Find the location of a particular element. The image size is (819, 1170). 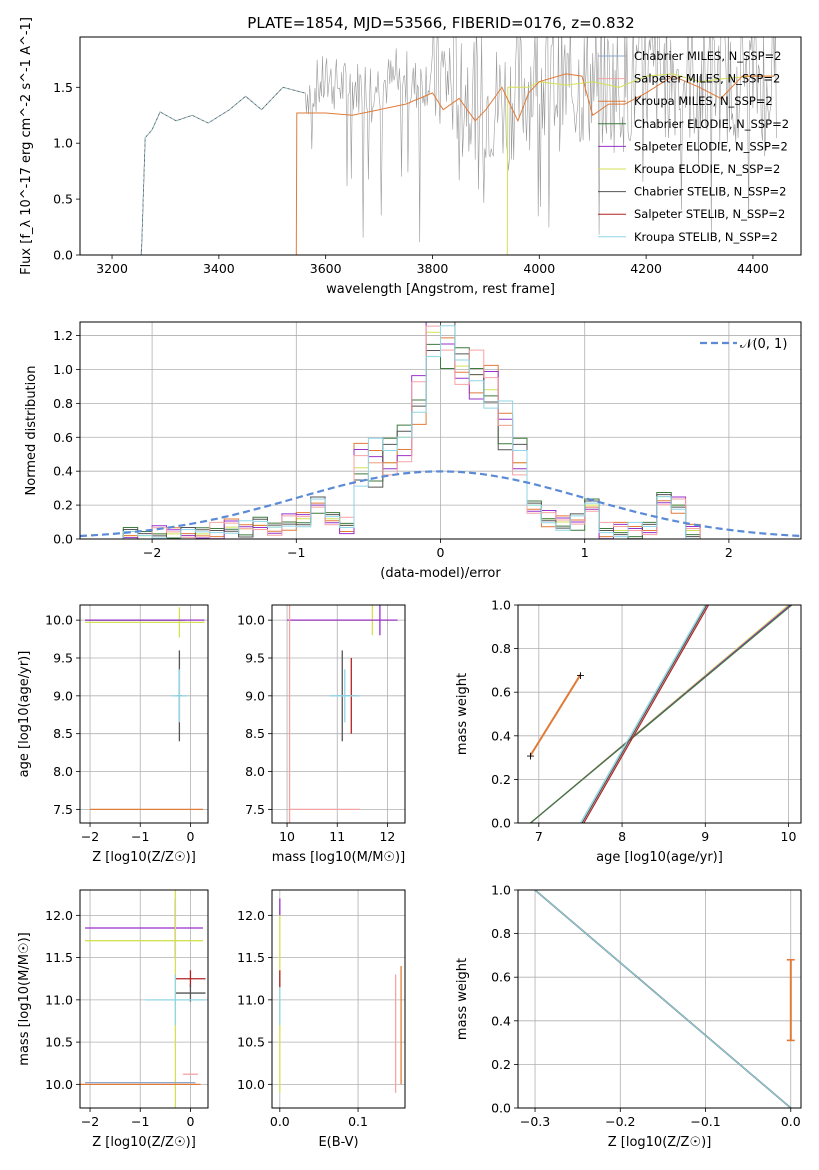

legend-entry: Kroupa MILES, N_SSP=2 is located at coordinates (703, 101).